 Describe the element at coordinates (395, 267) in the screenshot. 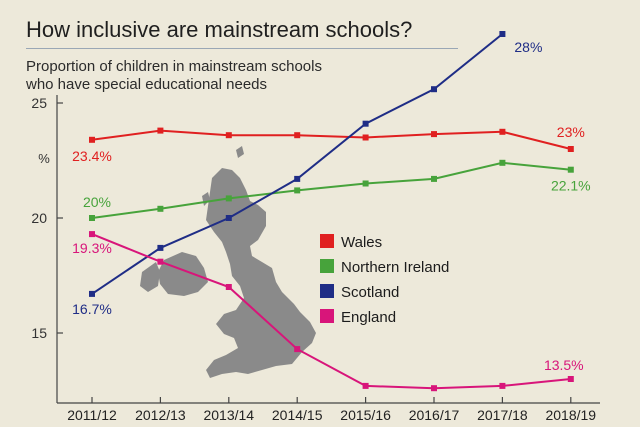

I see `legend-label-northern-ireland: Northern Ireland` at that location.